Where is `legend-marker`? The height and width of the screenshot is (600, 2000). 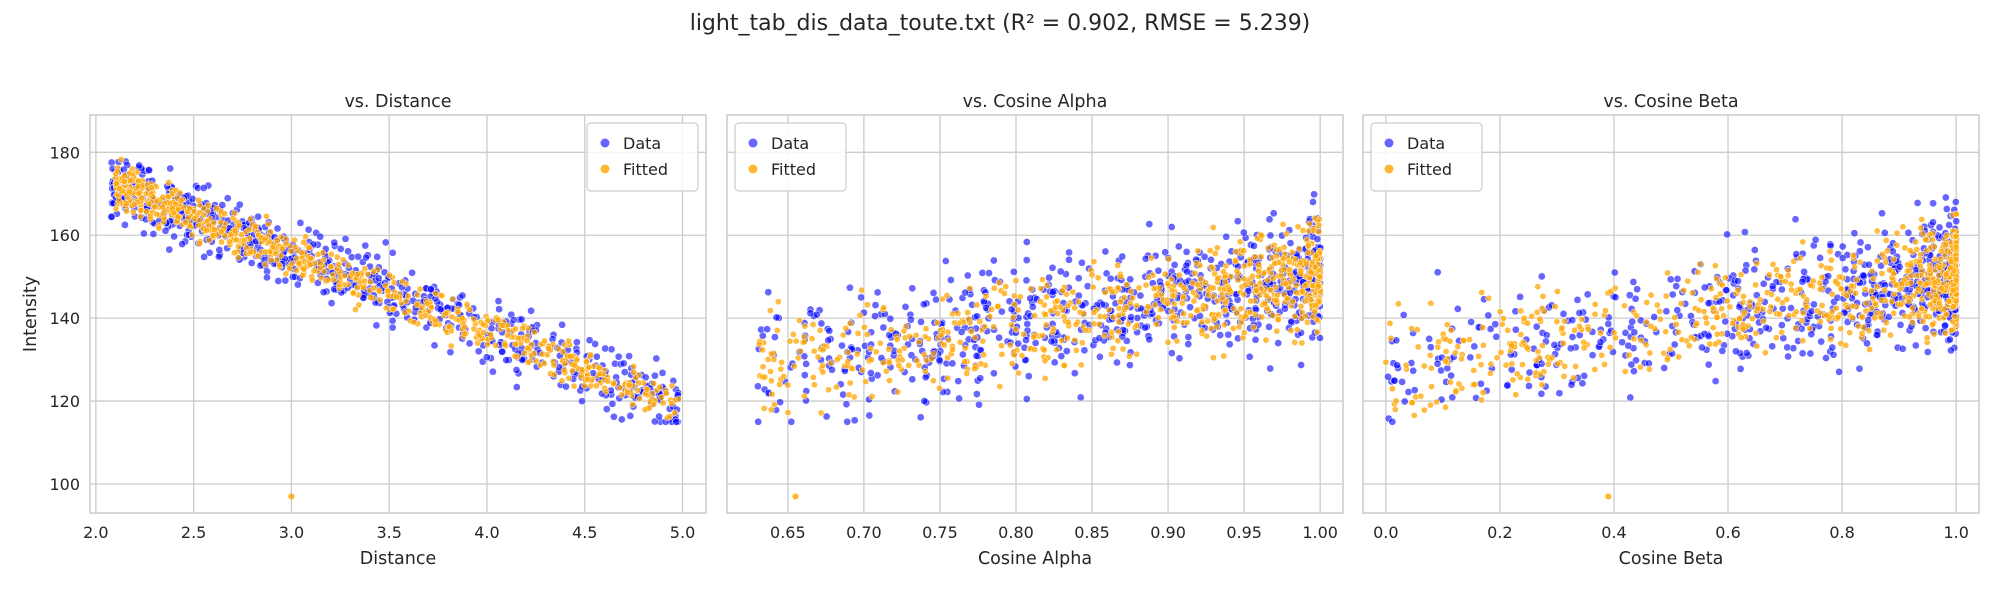 legend-marker is located at coordinates (1389, 143).